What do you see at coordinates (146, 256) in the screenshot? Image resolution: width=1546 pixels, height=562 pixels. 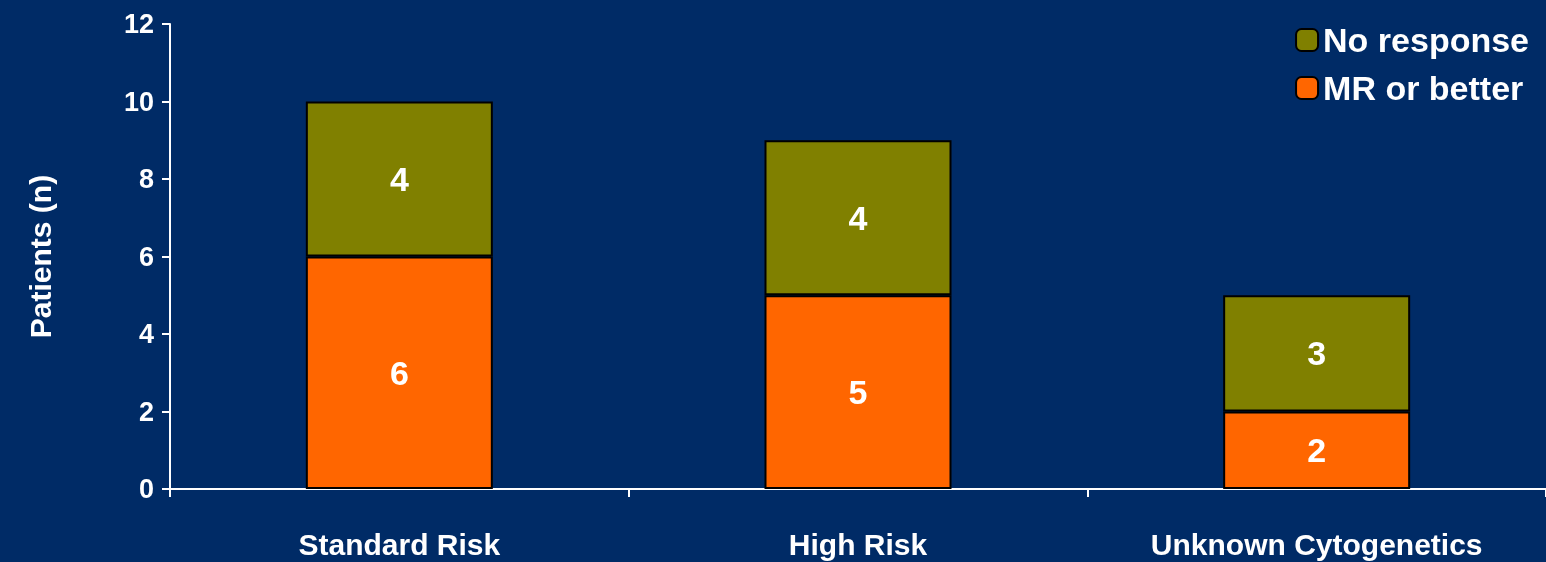 I see `y-tick-label: 6` at bounding box center [146, 256].